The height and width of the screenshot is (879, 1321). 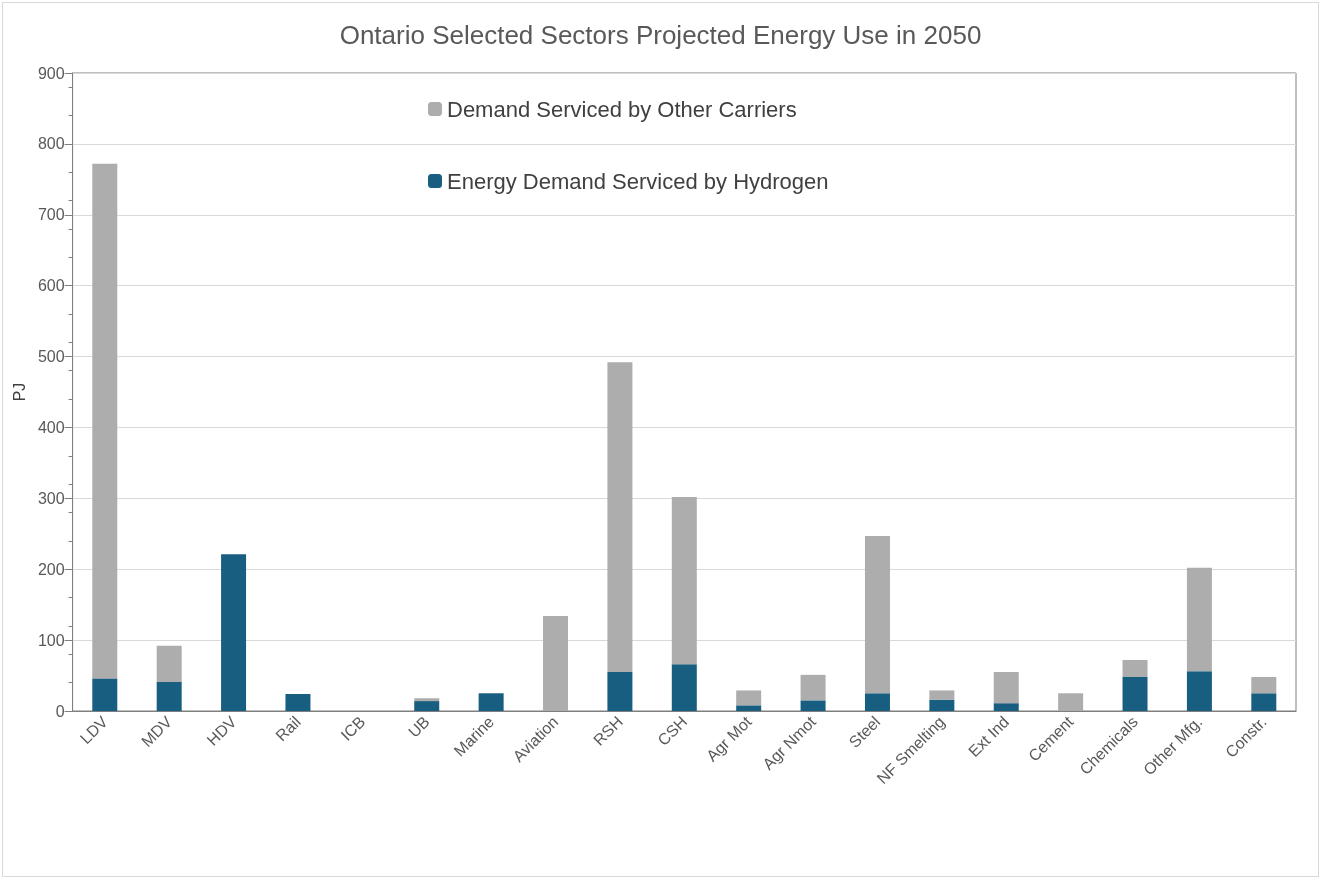 I want to click on y-tick-label: 300, so click(x=51, y=498).